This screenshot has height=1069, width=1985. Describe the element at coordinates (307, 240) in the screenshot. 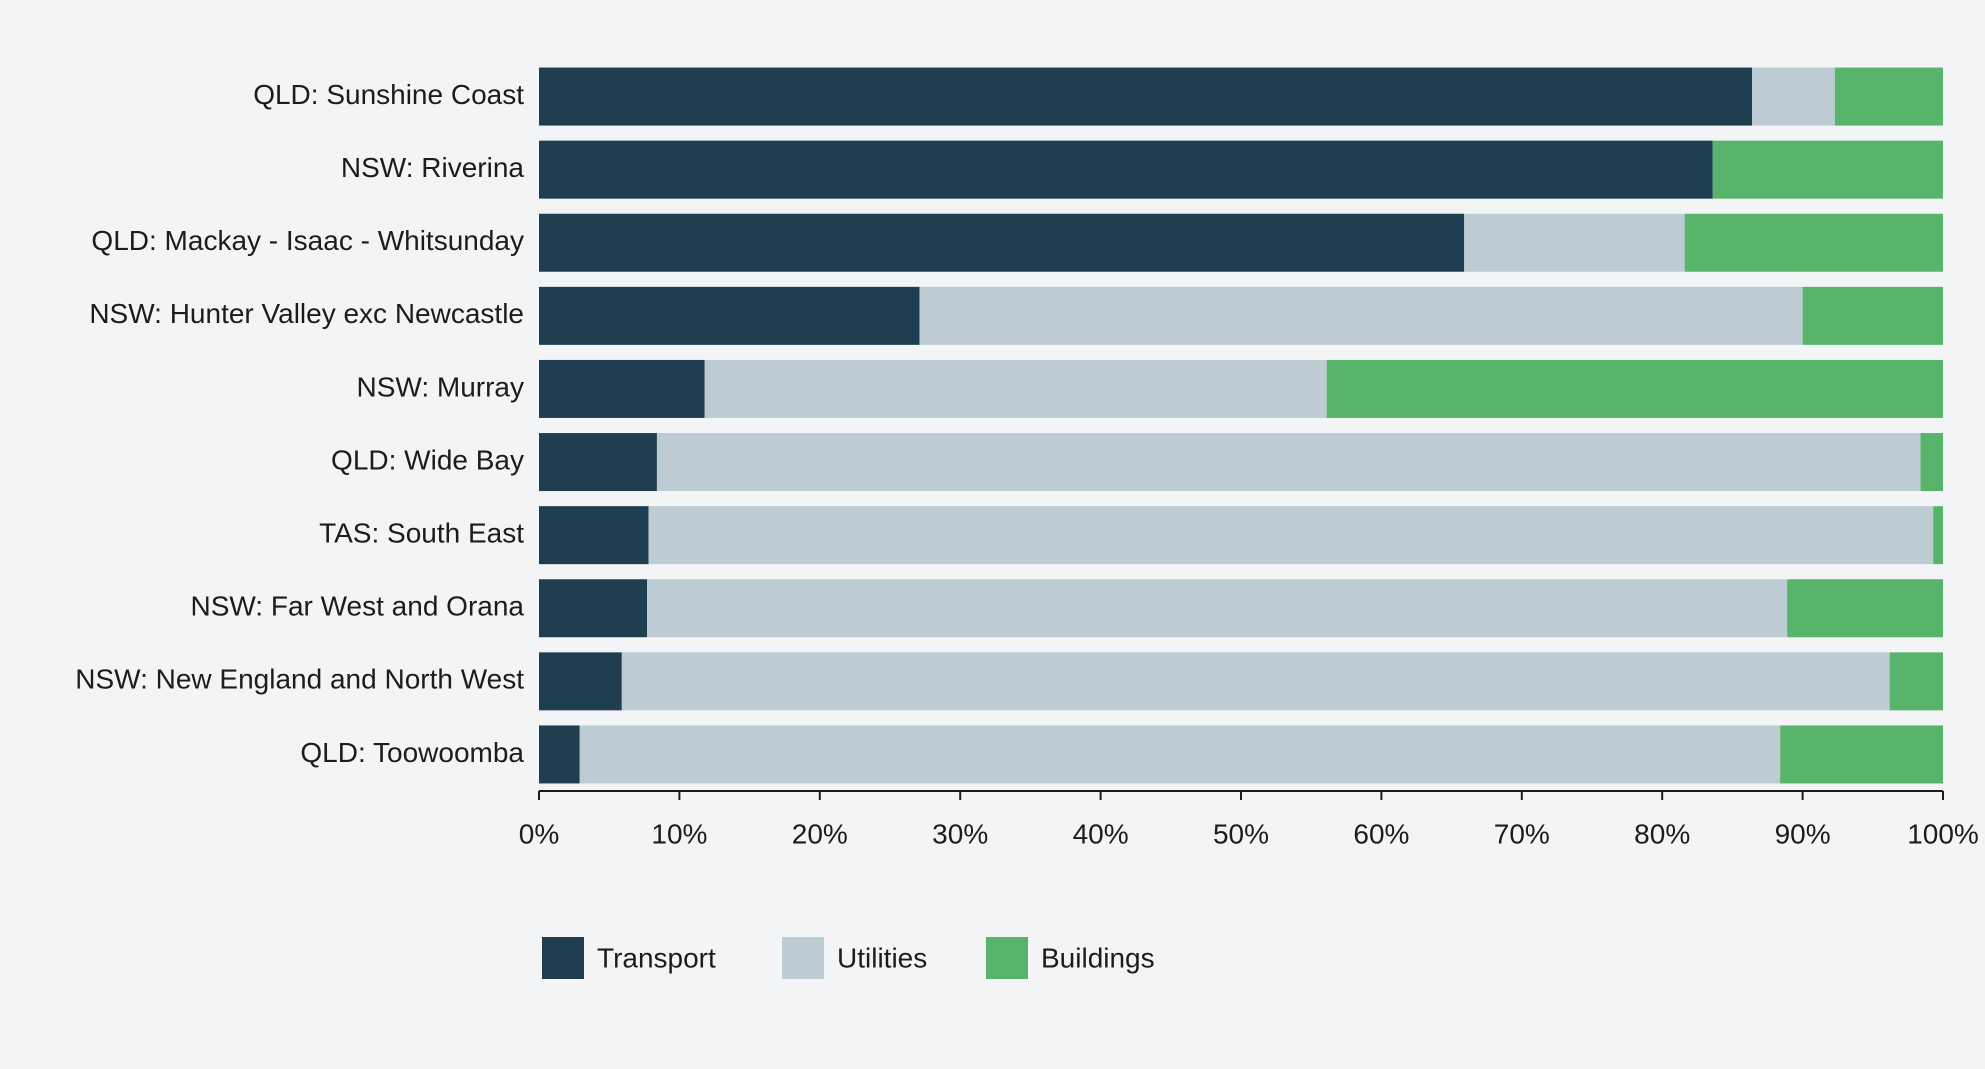

I see `y-tick-label: QLD: Mackay - Isaac - Whitsunday` at that location.